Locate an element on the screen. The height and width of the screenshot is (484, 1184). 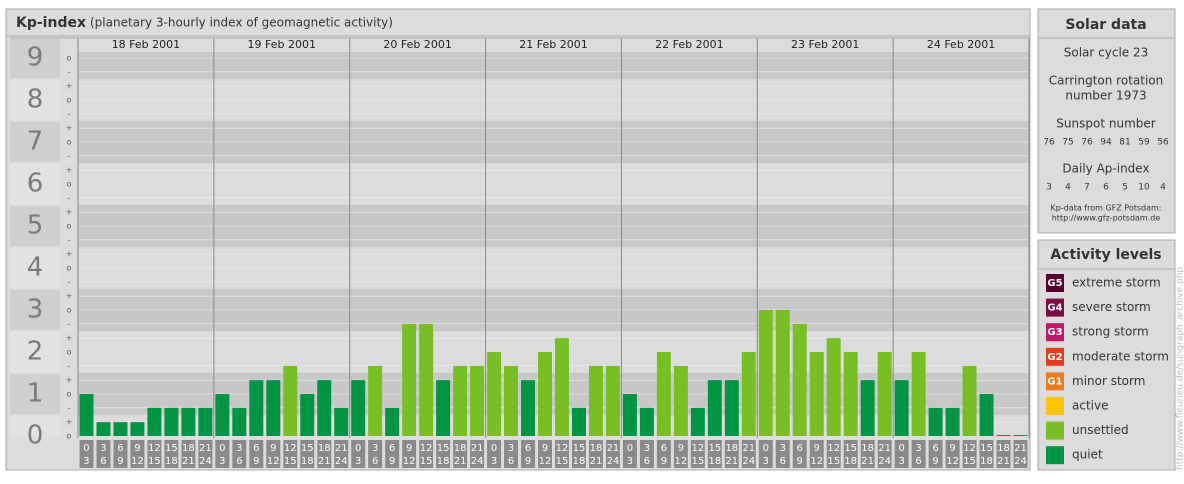
hour-to: 9 is located at coordinates (528, 461).